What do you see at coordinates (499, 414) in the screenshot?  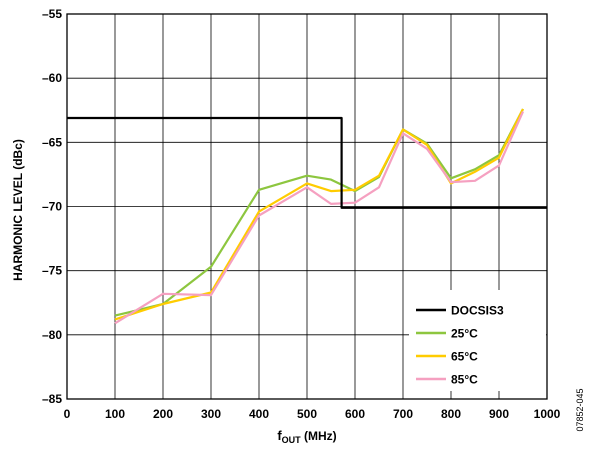 I see `x-tick-label: 900` at bounding box center [499, 414].